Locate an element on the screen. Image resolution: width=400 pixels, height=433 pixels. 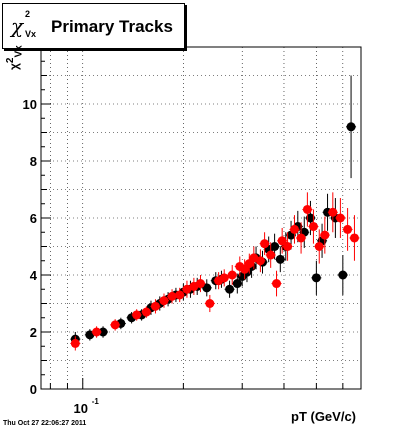
x-tick-label: 10 is located at coordinates (81, 408).